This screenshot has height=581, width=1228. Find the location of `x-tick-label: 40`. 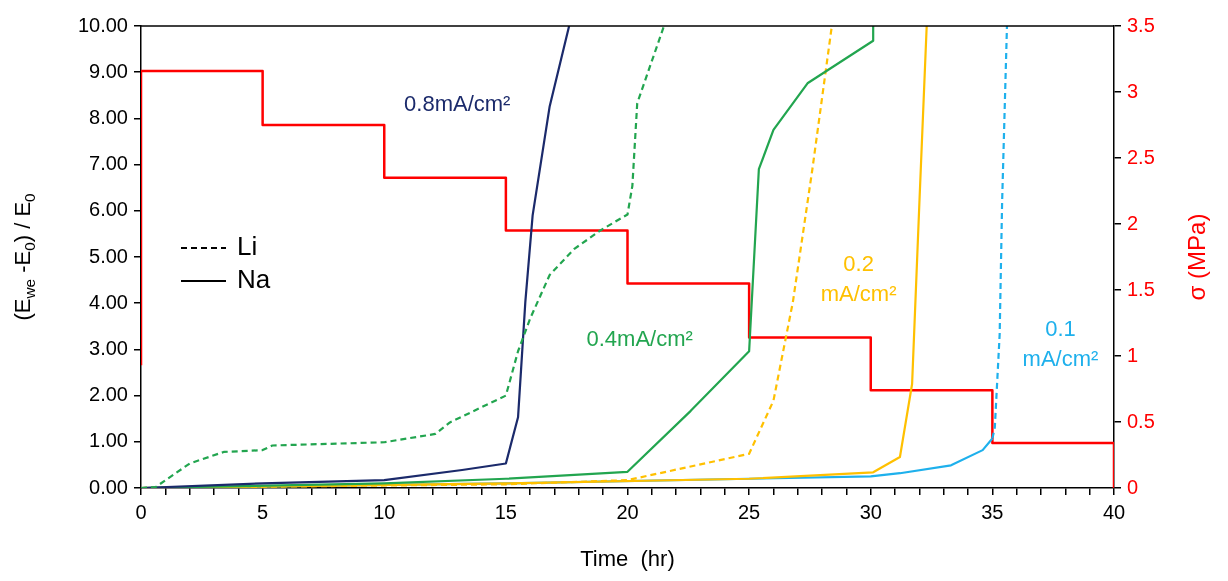

x-tick-label: 40 is located at coordinates (1114, 511).